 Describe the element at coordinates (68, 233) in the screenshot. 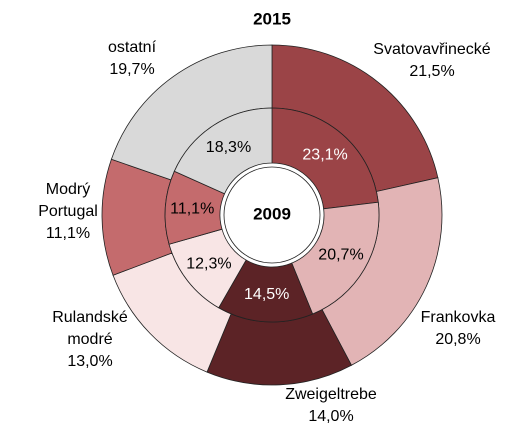

I see `outer-value-label: 11,1%` at that location.